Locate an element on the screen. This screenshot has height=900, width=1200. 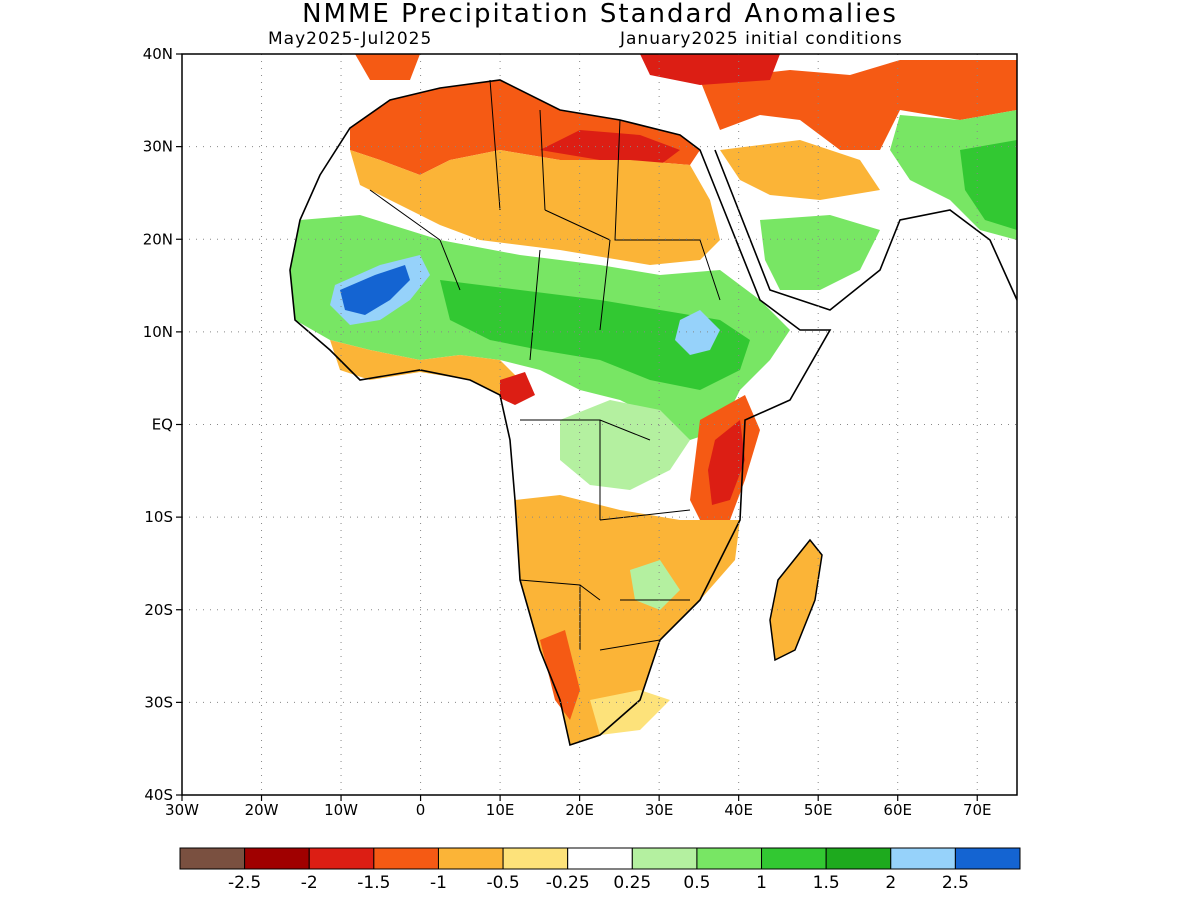
turkey-dry-strip is located at coordinates (710, 69).